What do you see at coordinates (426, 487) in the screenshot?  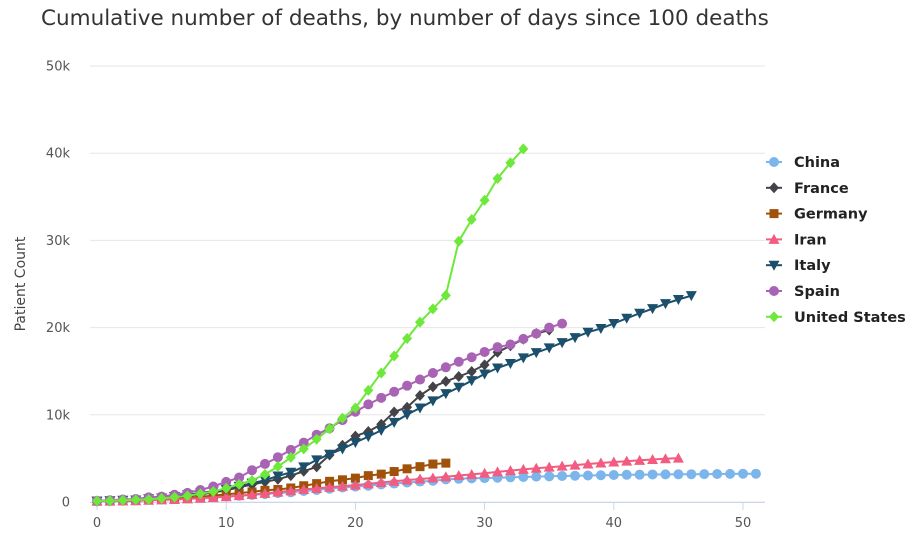 I see `series-china` at bounding box center [426, 487].